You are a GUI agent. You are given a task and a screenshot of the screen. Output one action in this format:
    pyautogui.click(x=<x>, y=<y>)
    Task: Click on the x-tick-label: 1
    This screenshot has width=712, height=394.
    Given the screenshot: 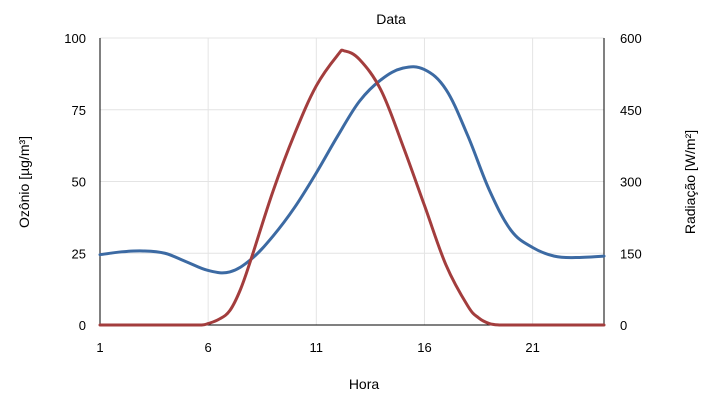 What is the action you would take?
    pyautogui.click(x=99, y=347)
    